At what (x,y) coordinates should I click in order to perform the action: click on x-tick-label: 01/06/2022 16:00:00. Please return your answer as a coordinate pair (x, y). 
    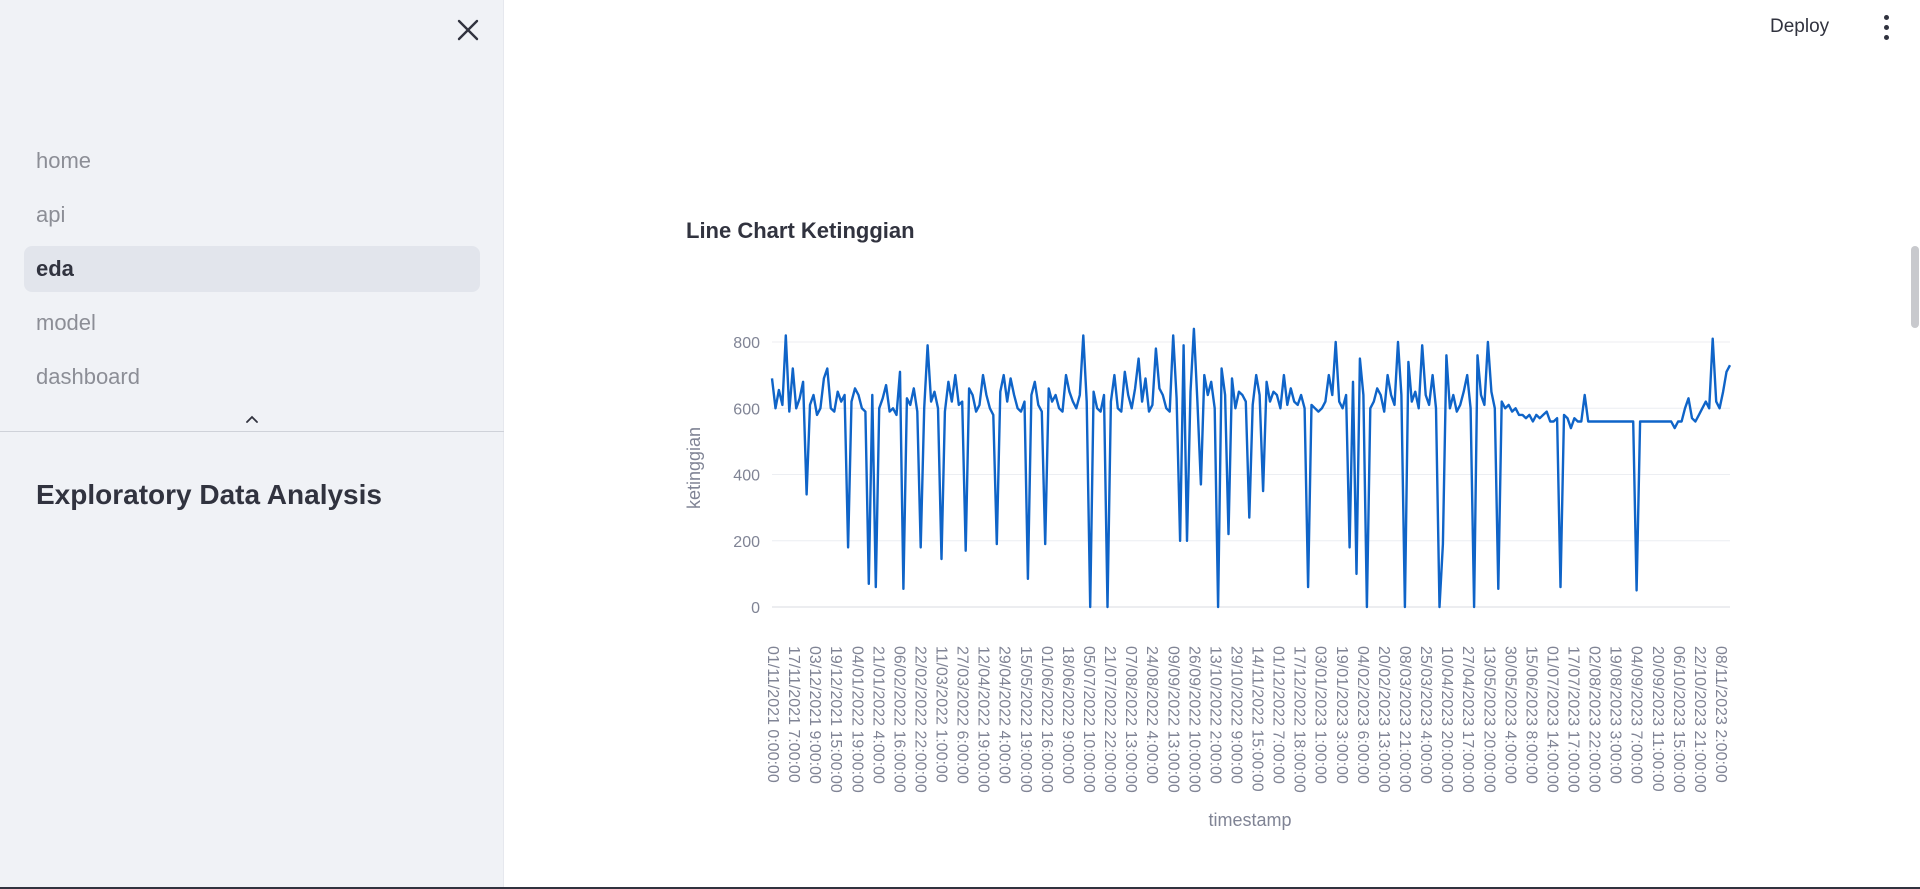
    Looking at the image, I should click on (1046, 719).